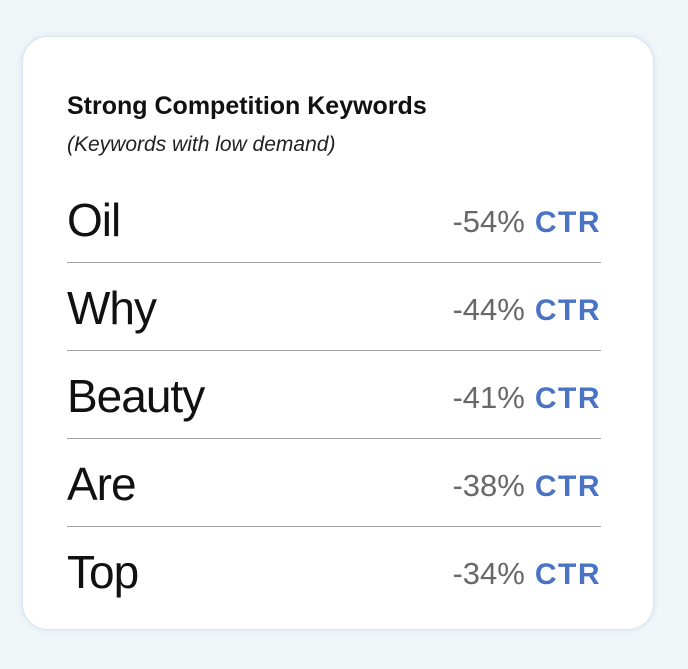  I want to click on keyword-row: Top -34% CTR, so click(334, 571).